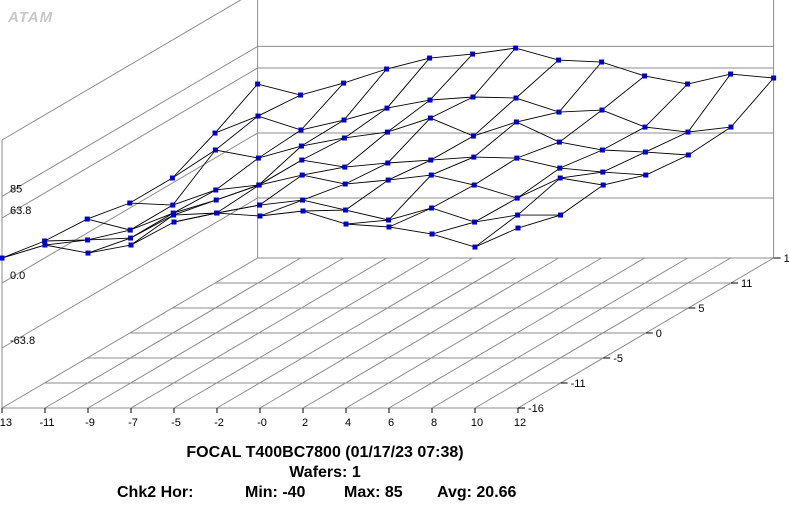 This screenshot has height=513, width=789. Describe the element at coordinates (477, 423) in the screenshot. I see `x-tick-label: 10` at that location.